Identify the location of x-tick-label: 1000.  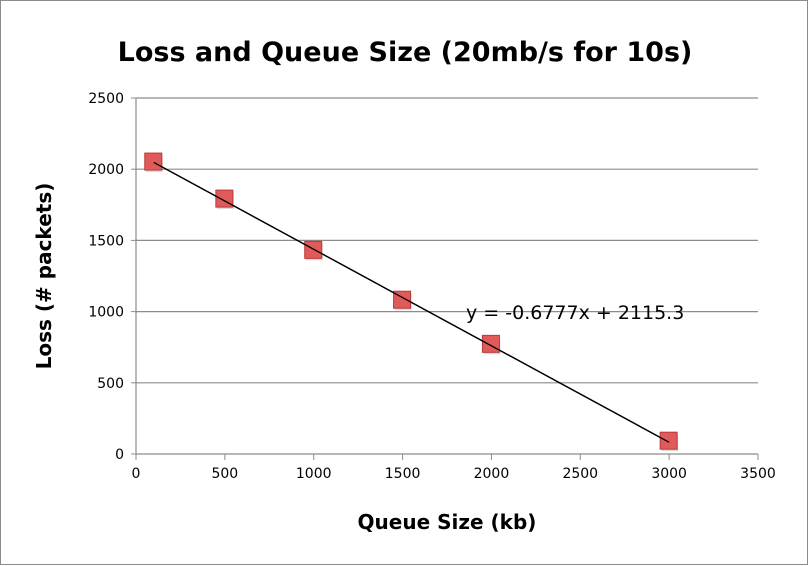
(314, 474).